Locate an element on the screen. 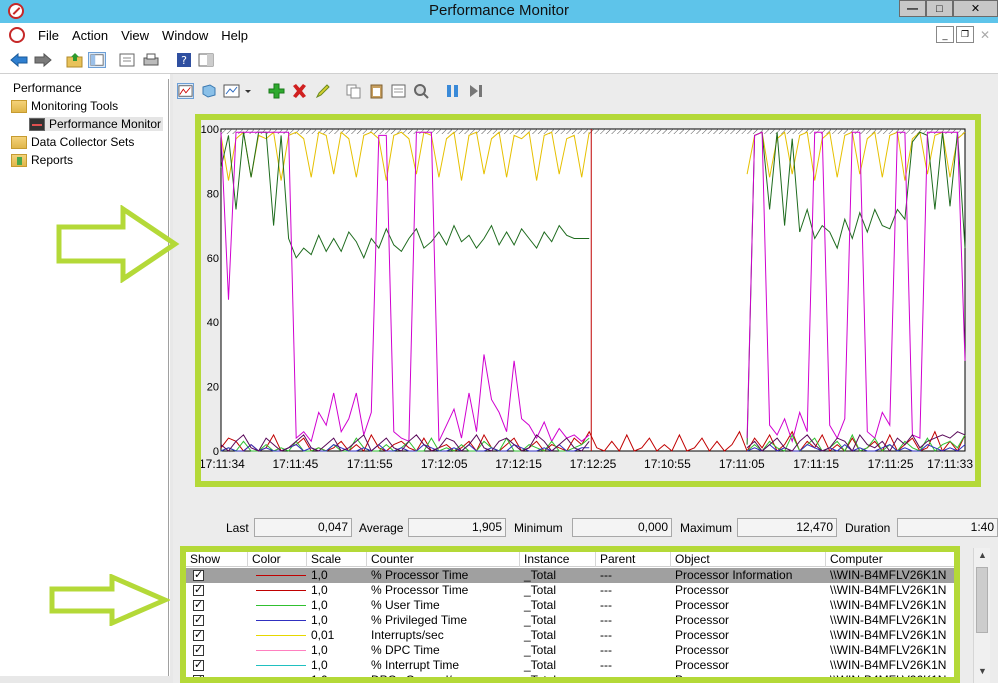  tree-item-label: Performance is located at coordinates (47, 88).